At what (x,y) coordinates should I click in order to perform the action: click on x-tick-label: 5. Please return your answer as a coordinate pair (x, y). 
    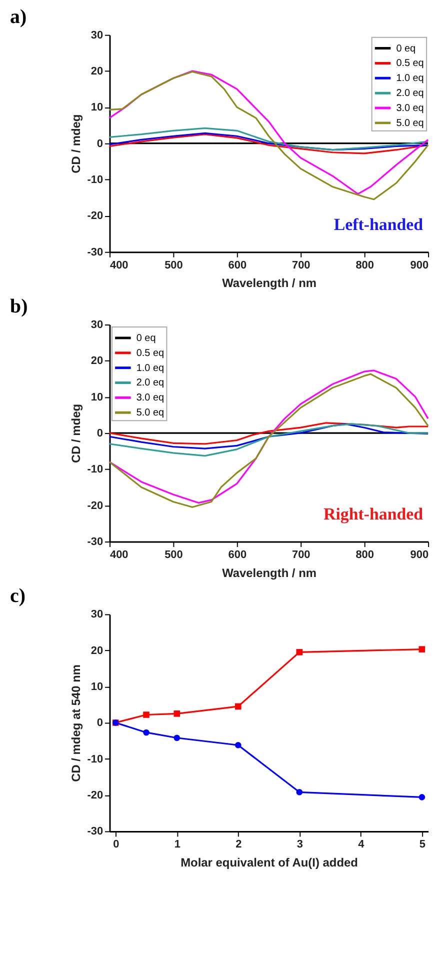
    Looking at the image, I should click on (422, 844).